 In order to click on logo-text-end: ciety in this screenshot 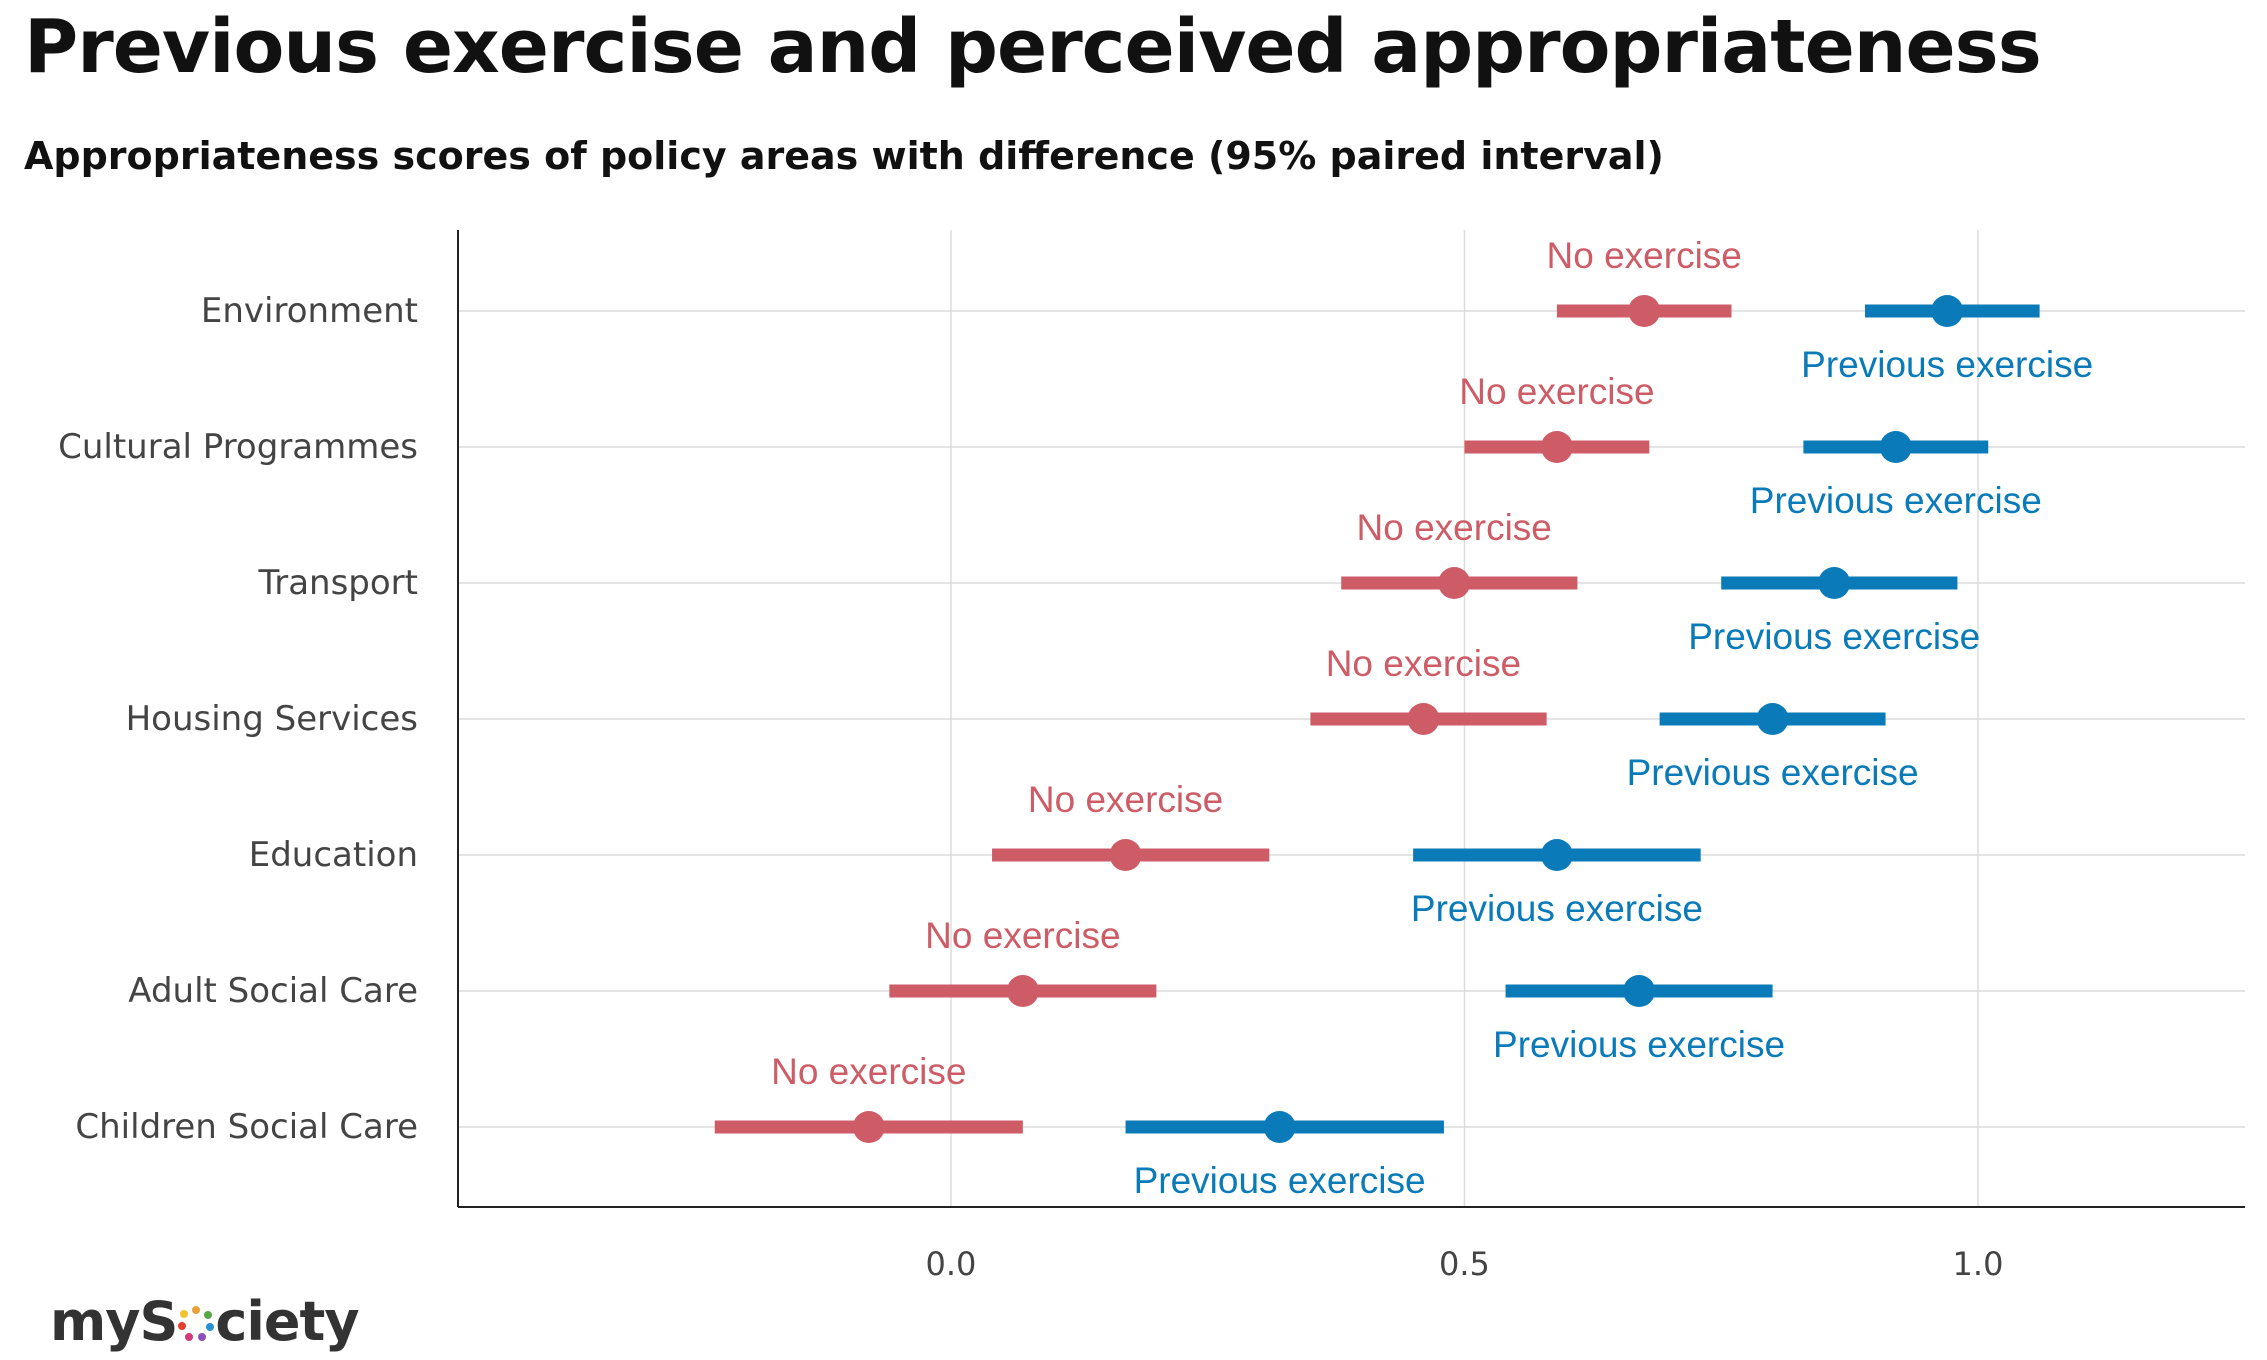, I will do `click(287, 1321)`.